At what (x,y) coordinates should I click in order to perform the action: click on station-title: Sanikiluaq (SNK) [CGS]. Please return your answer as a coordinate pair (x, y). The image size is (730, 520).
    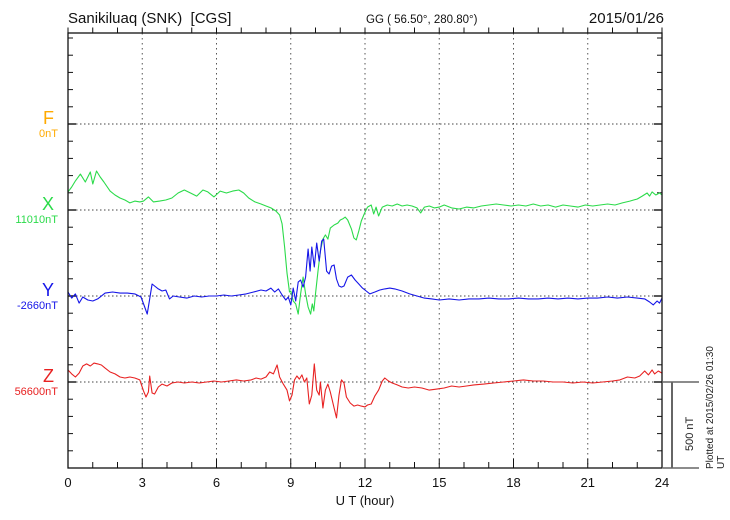
    Looking at the image, I should click on (150, 18).